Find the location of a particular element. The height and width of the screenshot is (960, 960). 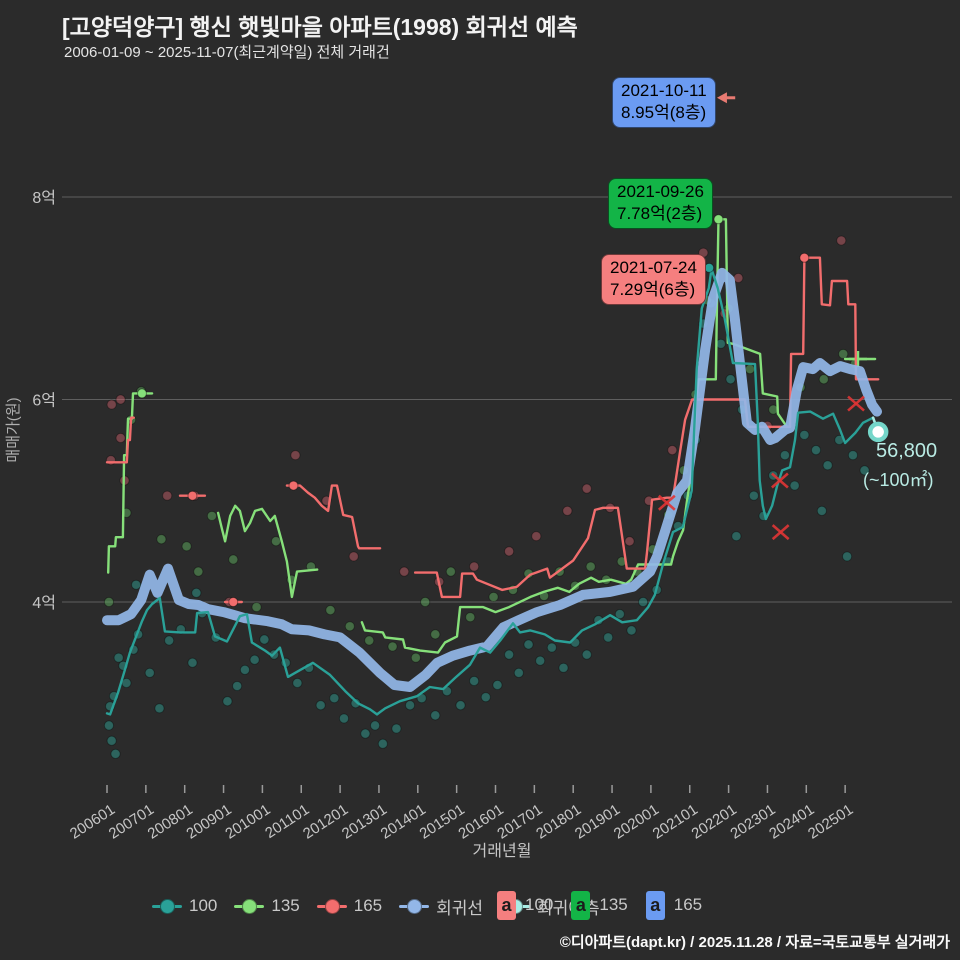

annotation-record-165-date: 2021-10-11 is located at coordinates (664, 90).